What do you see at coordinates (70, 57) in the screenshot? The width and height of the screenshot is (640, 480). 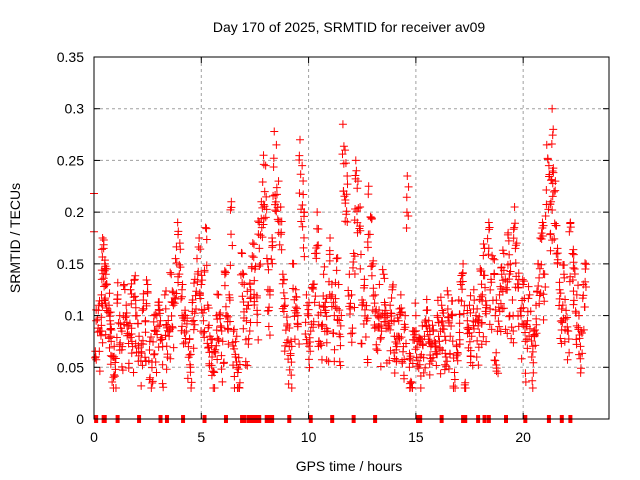 I see `y-tick-label: 0.35` at bounding box center [70, 57].